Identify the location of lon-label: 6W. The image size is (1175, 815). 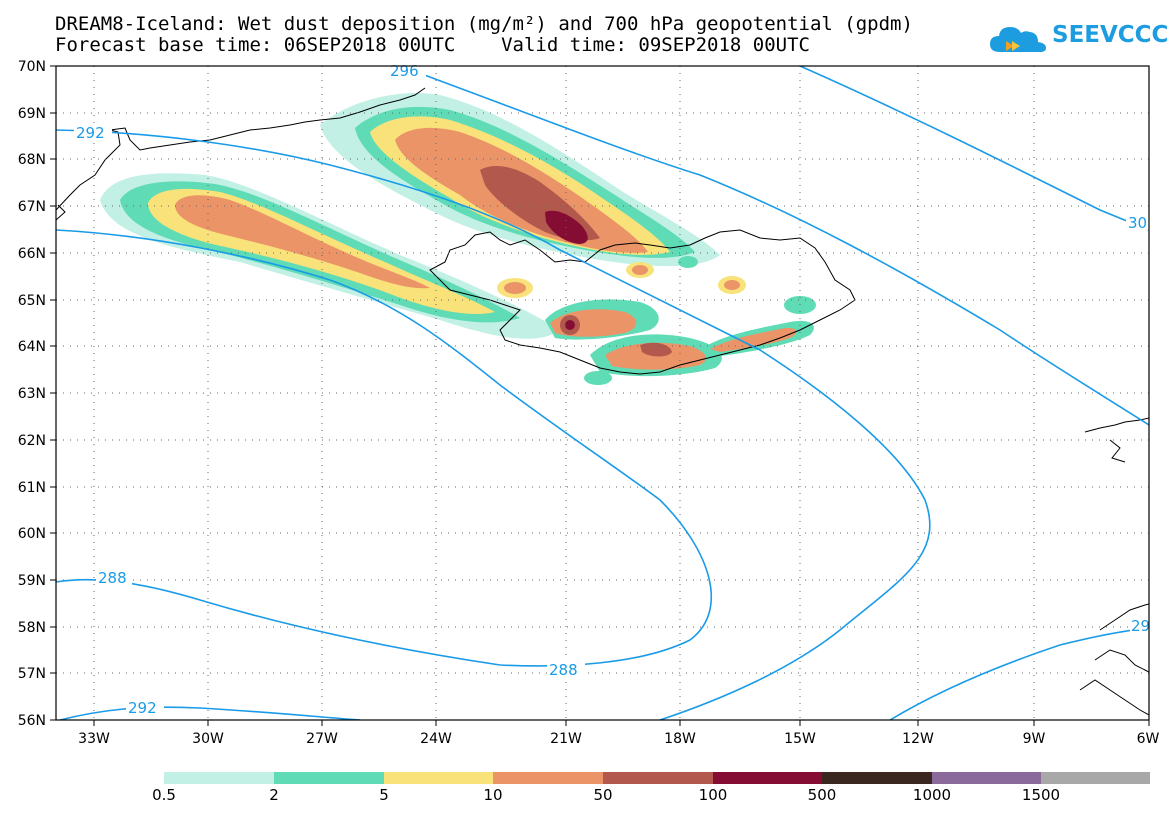
(1148, 739).